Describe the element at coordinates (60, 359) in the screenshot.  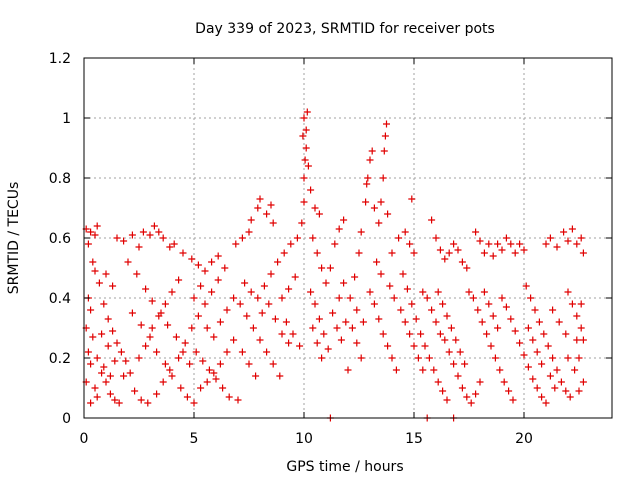
I see `y-tick-label: 0.2` at that location.